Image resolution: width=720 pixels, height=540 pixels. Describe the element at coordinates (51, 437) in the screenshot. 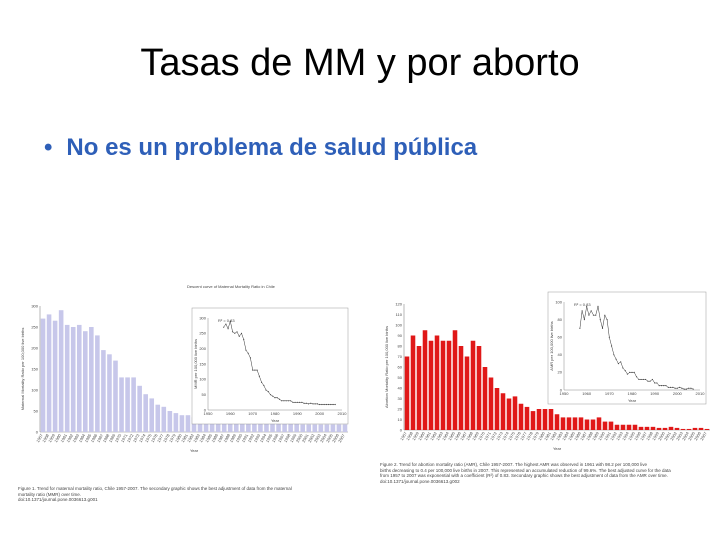

I see `mm-x-tick-label: 1959` at that location.